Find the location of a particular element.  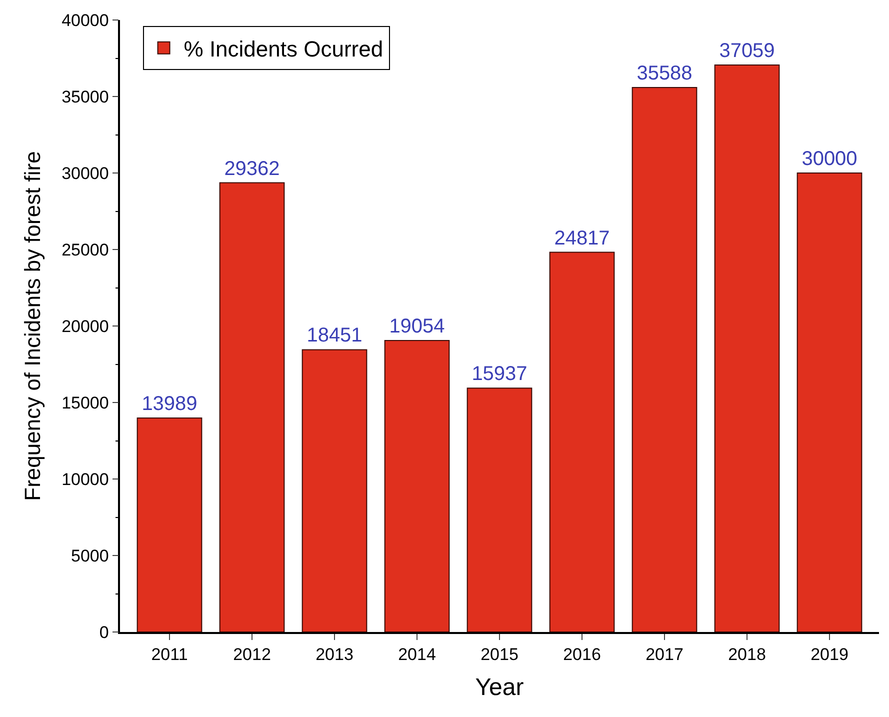

y-tick-label: 15000 is located at coordinates (85, 402).